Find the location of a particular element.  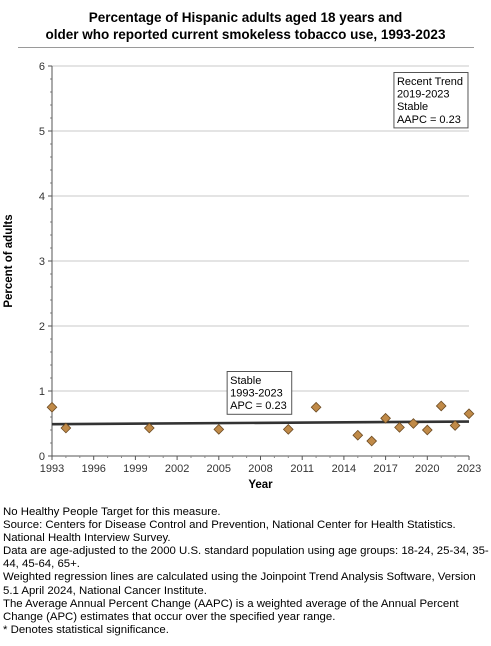

y-axis-title: Percent of adults is located at coordinates (9, 260).